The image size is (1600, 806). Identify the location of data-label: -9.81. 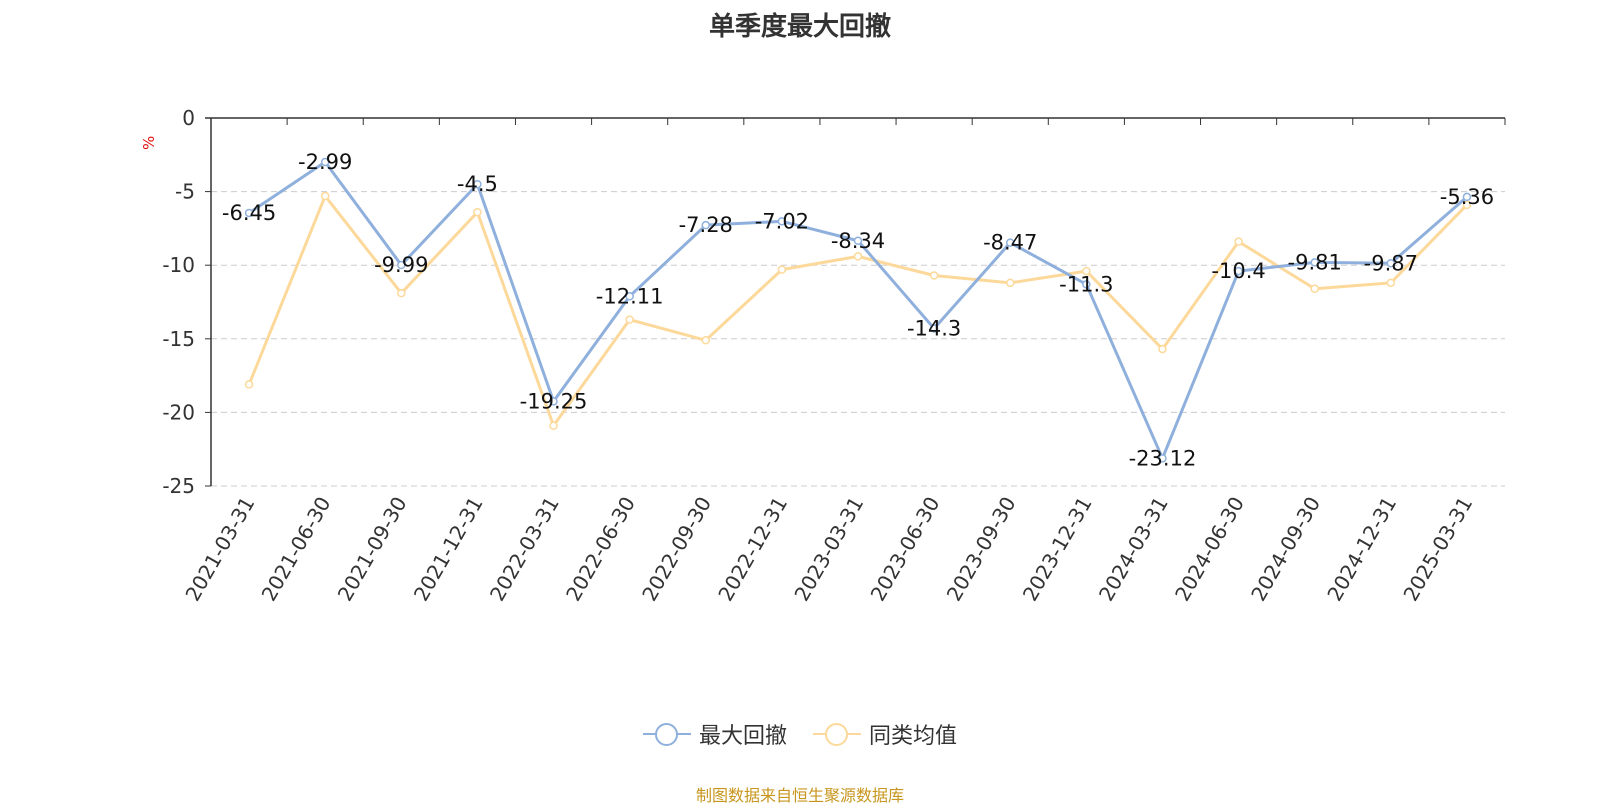
(1315, 262).